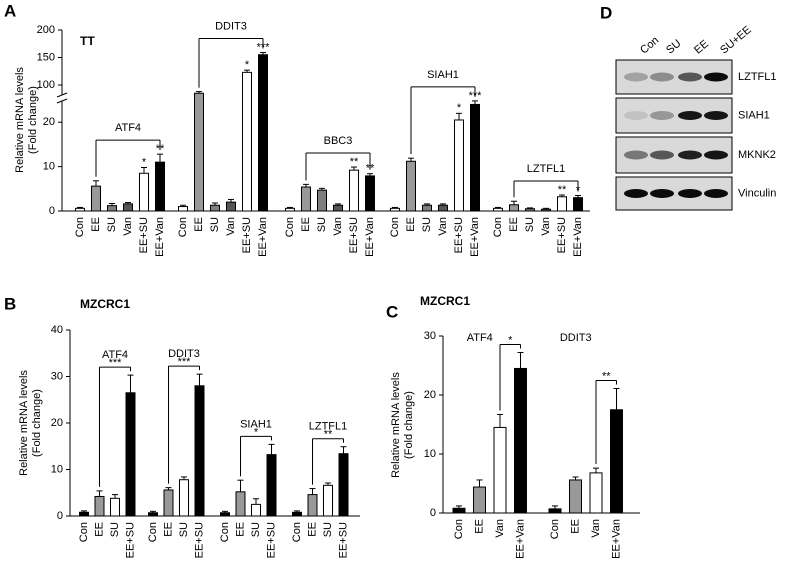 The height and width of the screenshot is (572, 800). I want to click on chart-title: TT, so click(87, 41).